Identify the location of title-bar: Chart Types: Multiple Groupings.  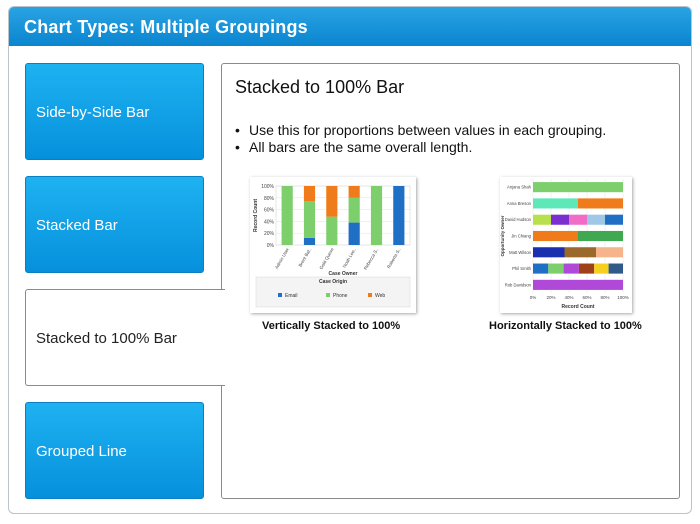
(350, 26).